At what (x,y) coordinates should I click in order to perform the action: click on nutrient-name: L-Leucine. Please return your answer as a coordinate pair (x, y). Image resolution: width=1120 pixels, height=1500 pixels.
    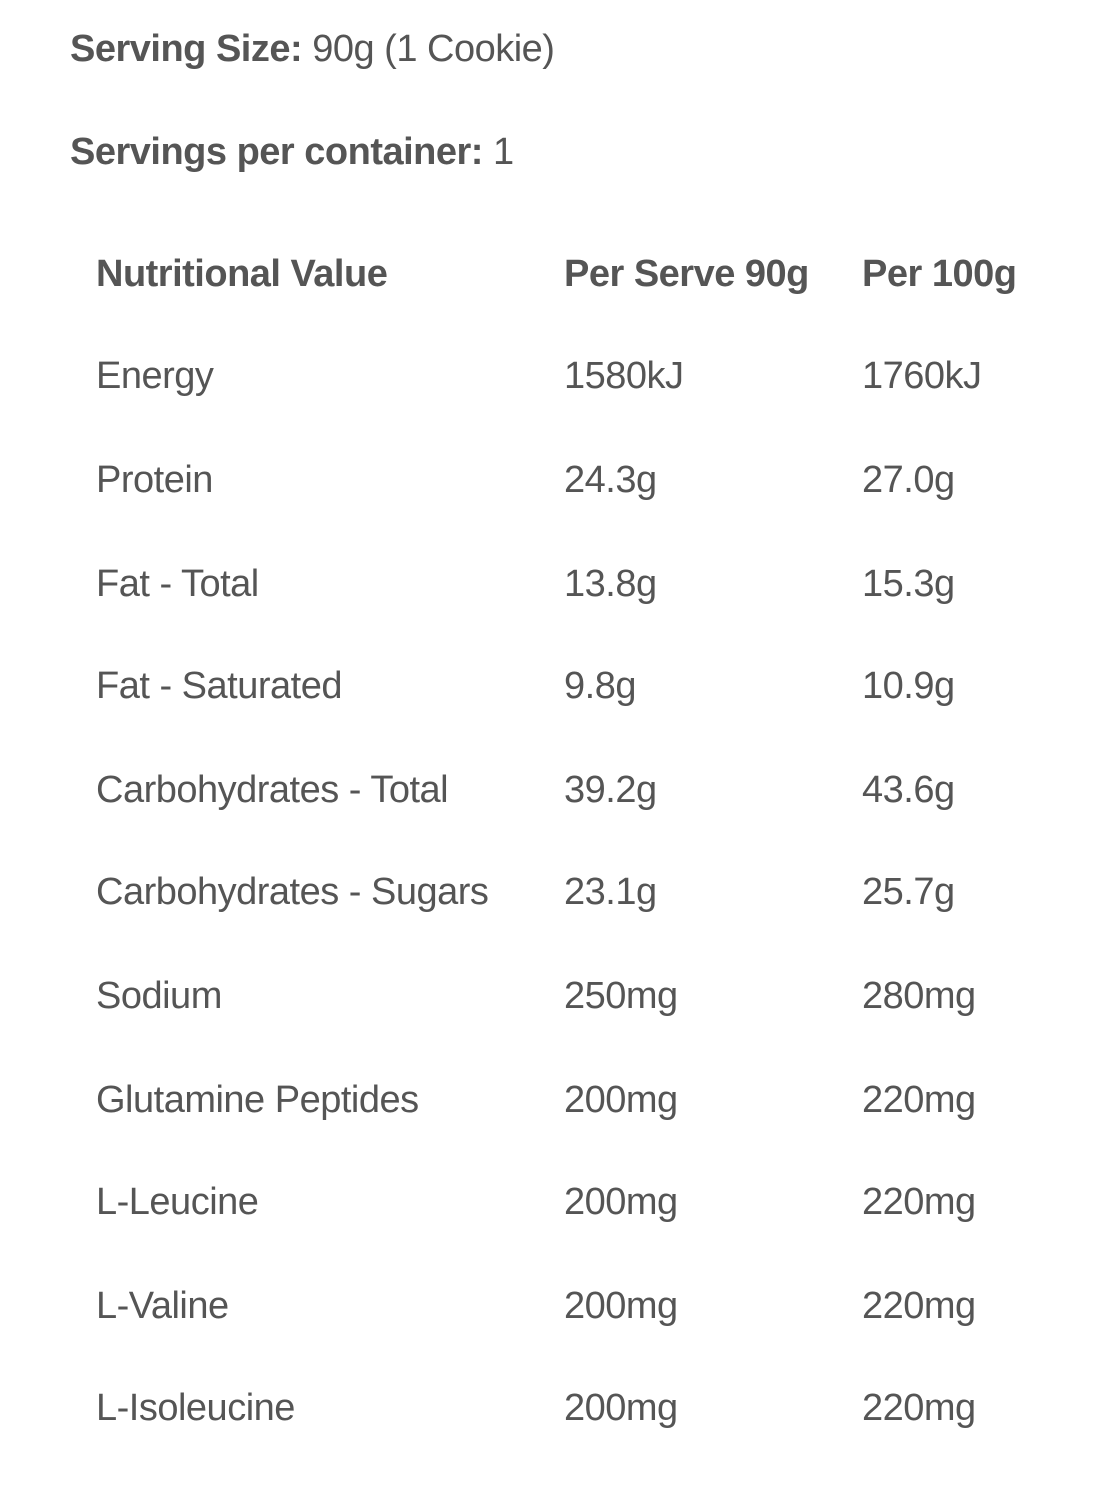
    Looking at the image, I should click on (177, 1202).